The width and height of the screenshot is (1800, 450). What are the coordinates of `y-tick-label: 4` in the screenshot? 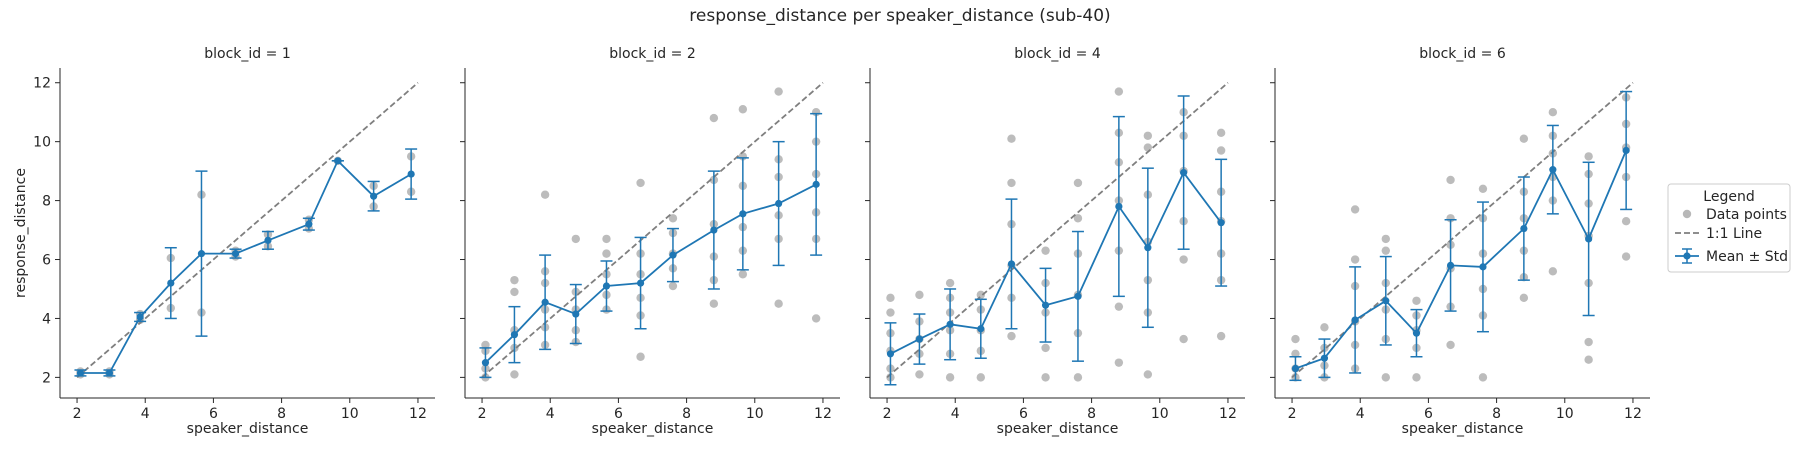 It's located at (46, 319).